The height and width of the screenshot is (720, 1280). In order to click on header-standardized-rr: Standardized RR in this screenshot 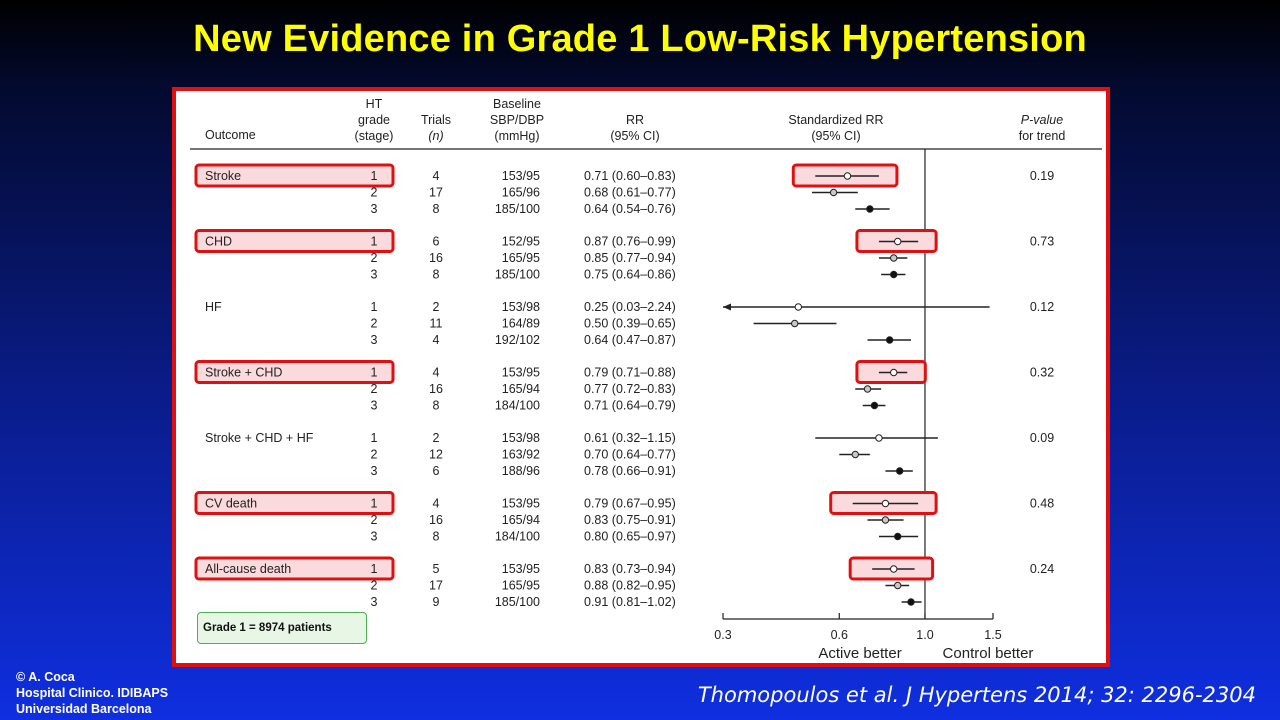, I will do `click(835, 120)`.